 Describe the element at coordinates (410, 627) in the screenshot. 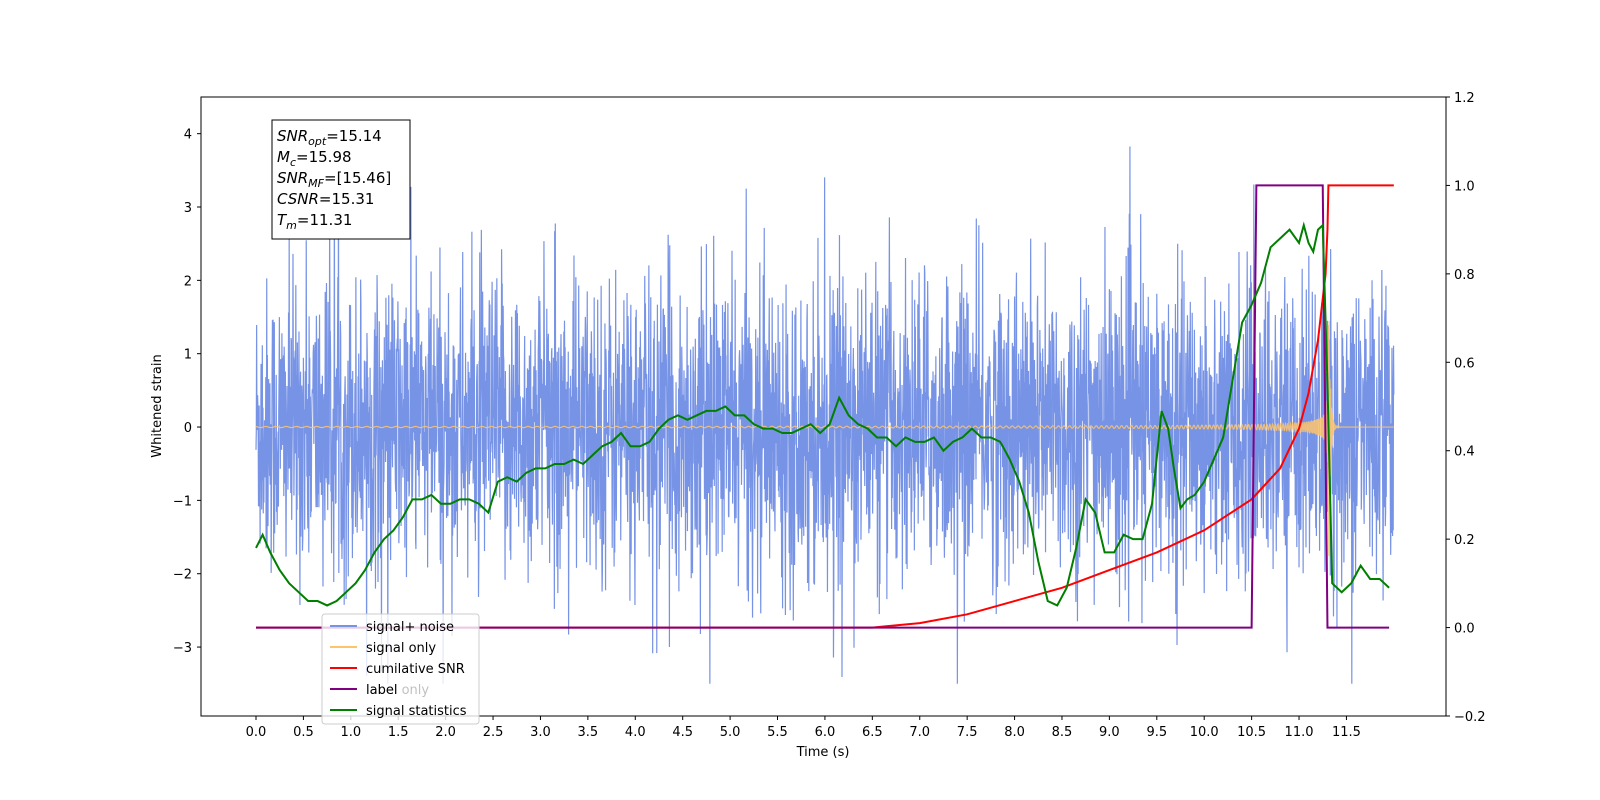

I see `legend-label: signal+ noise` at that location.